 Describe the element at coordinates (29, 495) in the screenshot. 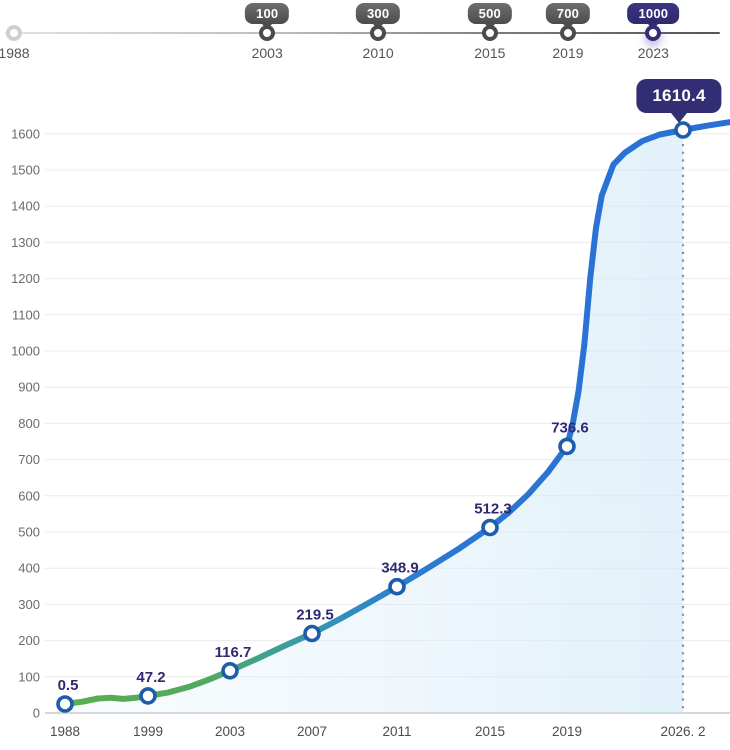

I see `y-axis-label-600: 600` at that location.